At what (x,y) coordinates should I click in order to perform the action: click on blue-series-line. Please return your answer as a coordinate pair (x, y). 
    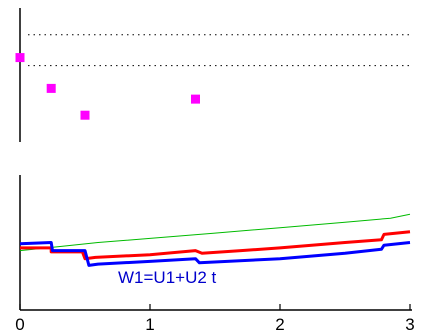
    Looking at the image, I should click on (215, 254).